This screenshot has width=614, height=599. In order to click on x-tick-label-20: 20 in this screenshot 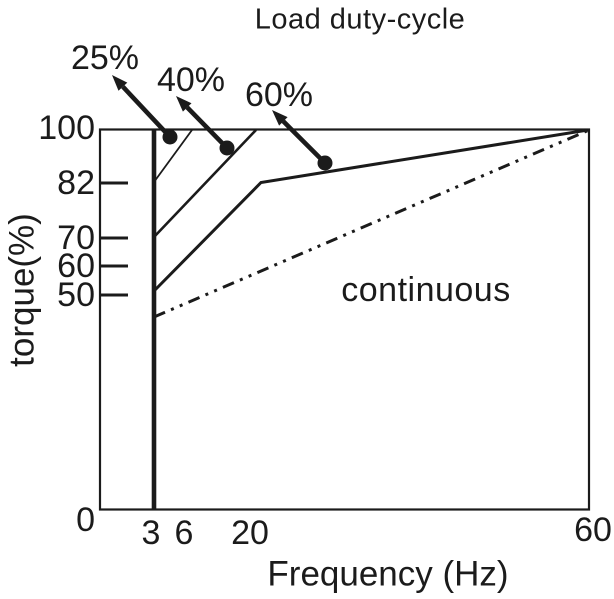, I will do `click(250, 533)`.